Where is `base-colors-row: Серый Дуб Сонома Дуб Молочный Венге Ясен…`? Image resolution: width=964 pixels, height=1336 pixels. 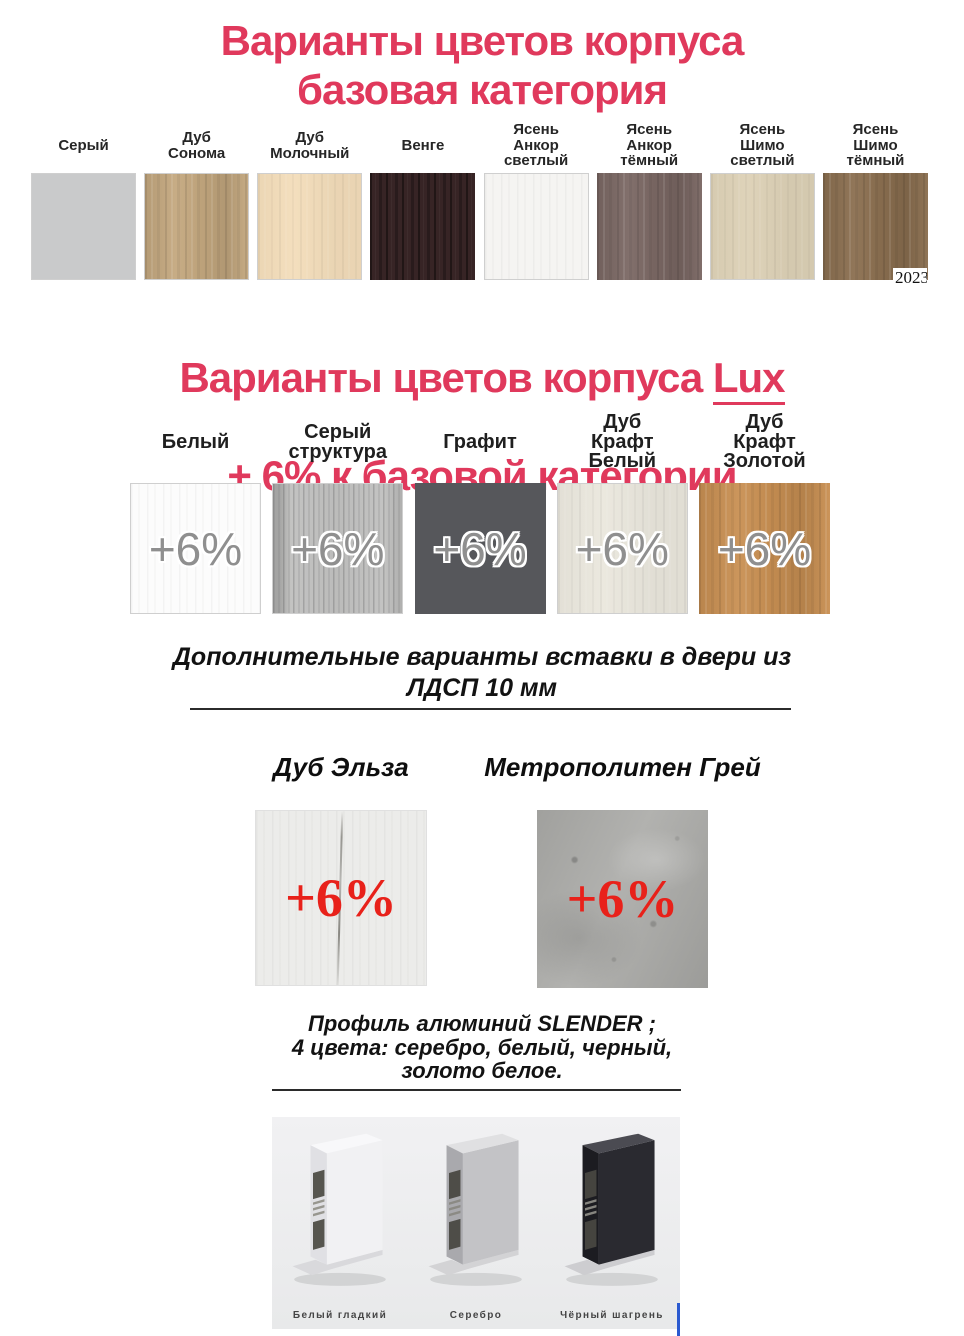
base-colors-row: Серый Дуб Сонома Дуб Молочный Венге Ясен… is located at coordinates (479, 200).